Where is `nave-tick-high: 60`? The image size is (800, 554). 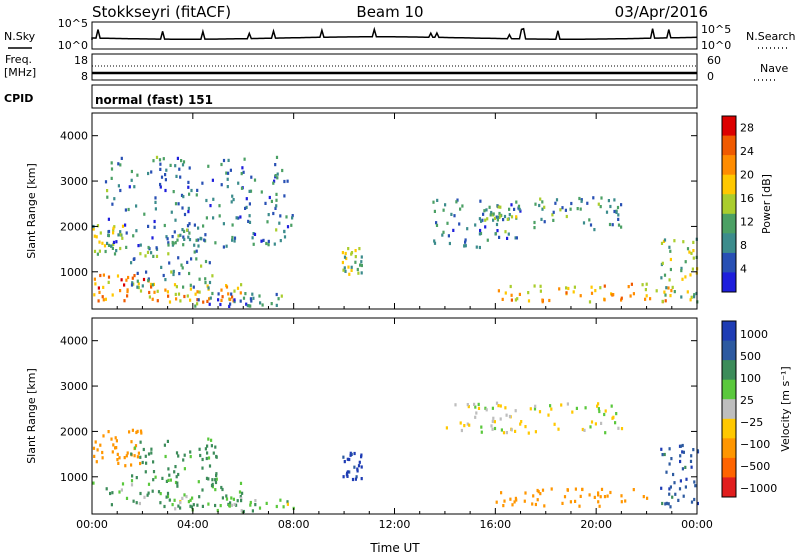 nave-tick-high: 60 is located at coordinates (714, 60).